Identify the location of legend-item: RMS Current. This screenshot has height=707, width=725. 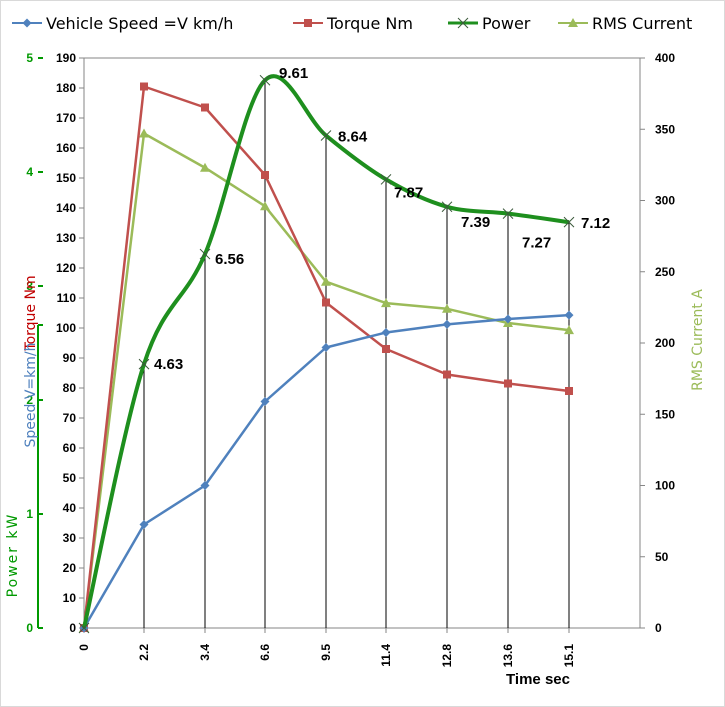
(625, 23).